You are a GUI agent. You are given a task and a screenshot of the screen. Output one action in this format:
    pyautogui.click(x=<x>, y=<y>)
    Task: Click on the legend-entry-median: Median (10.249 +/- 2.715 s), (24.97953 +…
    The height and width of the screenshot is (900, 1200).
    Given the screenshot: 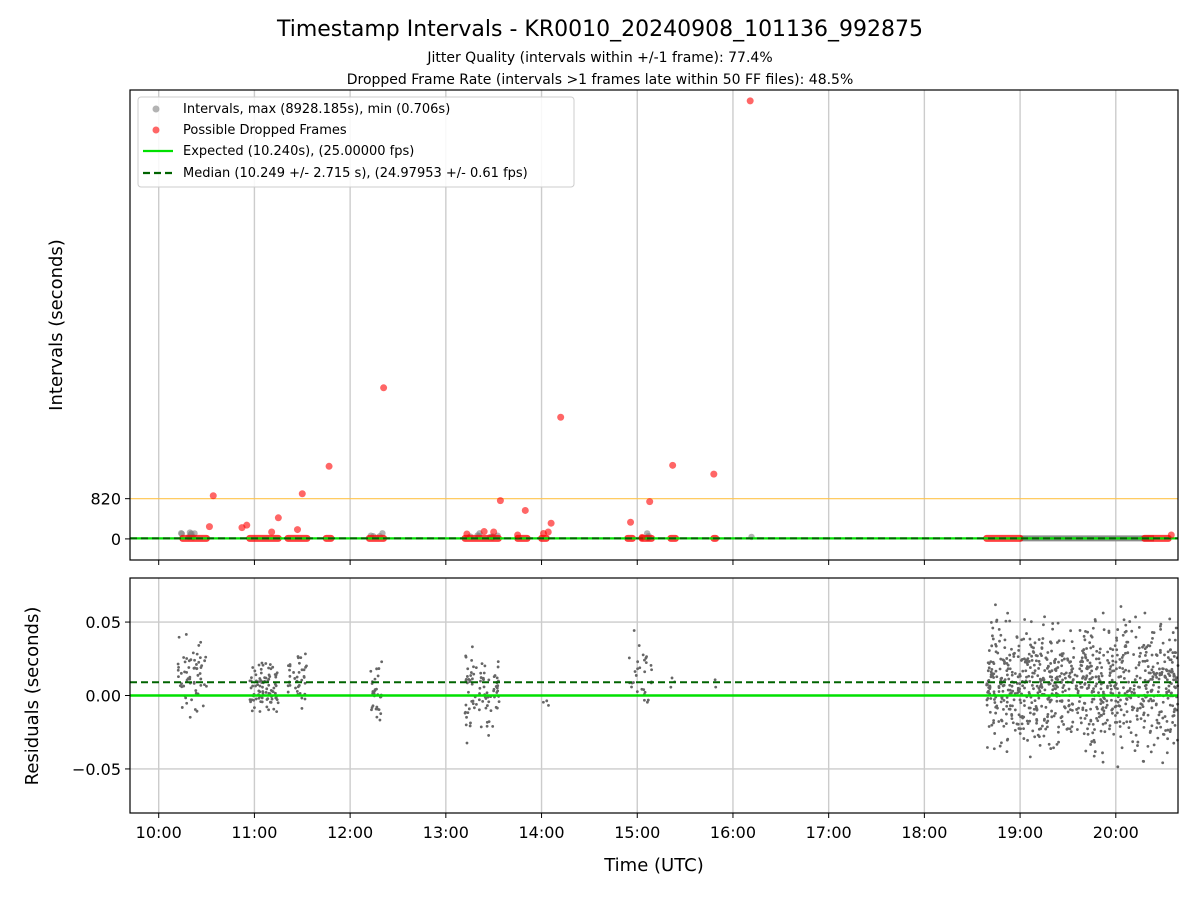 What is the action you would take?
    pyautogui.click(x=355, y=173)
    